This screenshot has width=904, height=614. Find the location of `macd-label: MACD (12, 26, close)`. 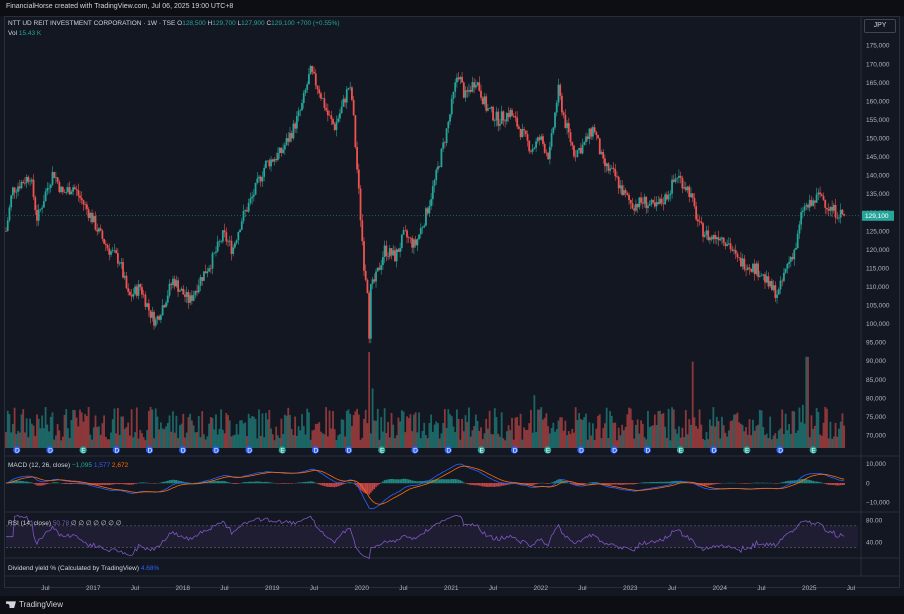

macd-label: MACD (12, 26, close) is located at coordinates (39, 465).